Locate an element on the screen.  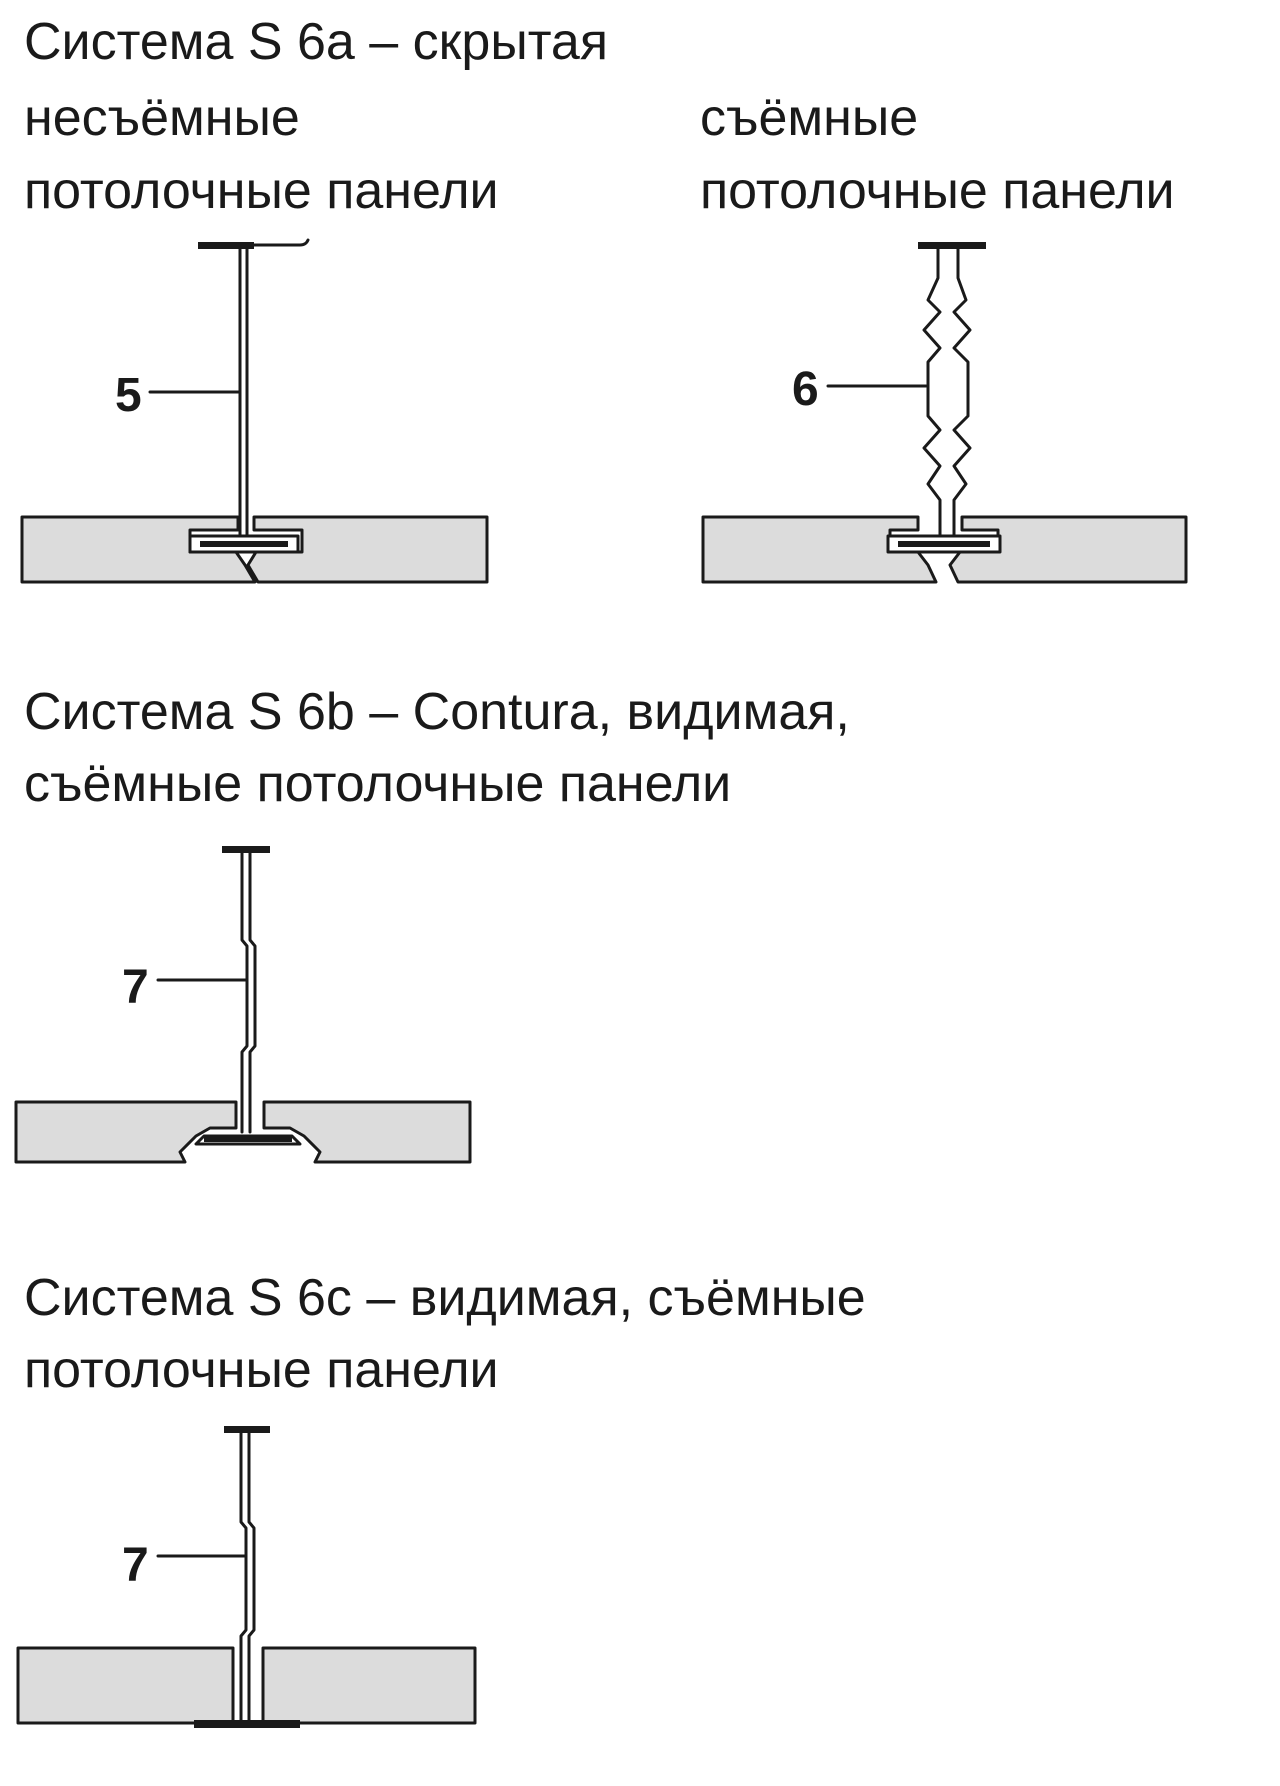
s6c-top-cap is located at coordinates (247, 1429).